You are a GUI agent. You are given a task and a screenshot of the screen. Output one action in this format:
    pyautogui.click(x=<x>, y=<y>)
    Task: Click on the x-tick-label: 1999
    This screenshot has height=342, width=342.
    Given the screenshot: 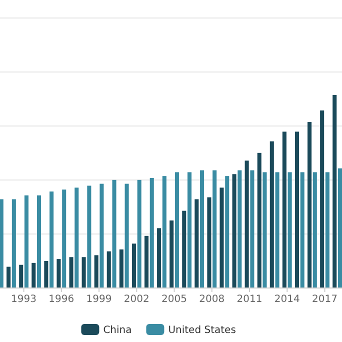 What is the action you would take?
    pyautogui.click(x=99, y=299)
    